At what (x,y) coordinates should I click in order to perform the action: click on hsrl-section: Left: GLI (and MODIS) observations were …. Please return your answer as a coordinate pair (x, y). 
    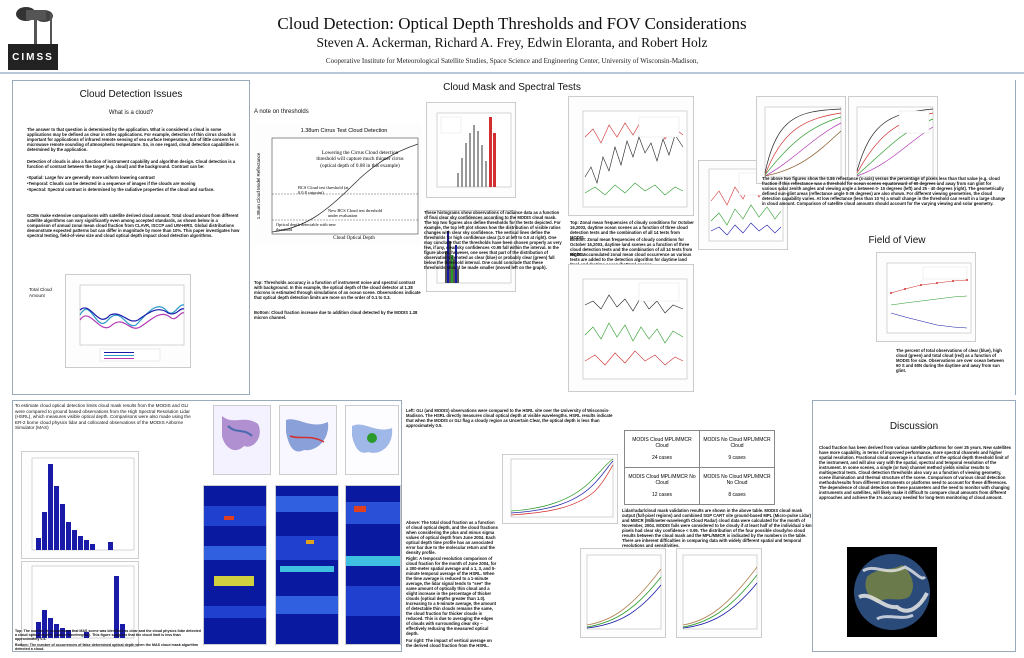
    Looking at the image, I should click on (513, 526).